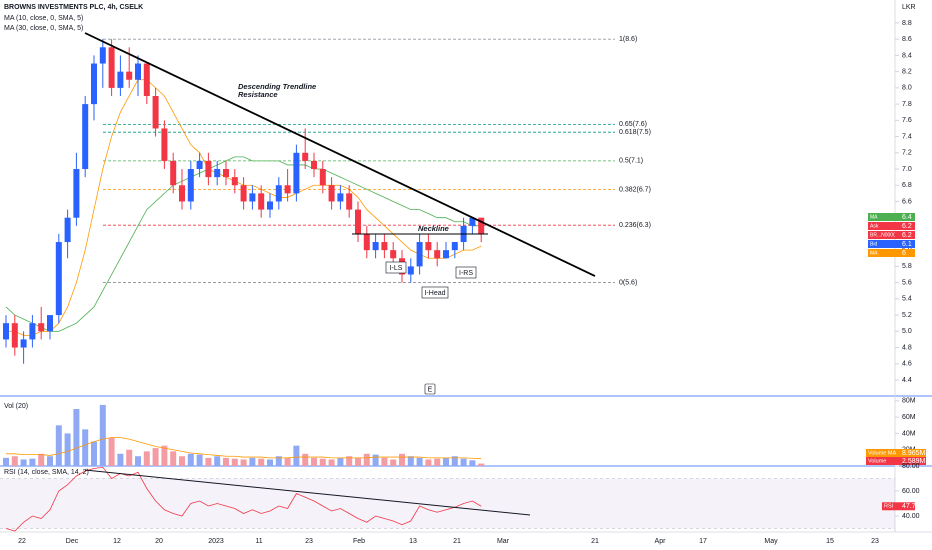 Image resolution: width=932 pixels, height=550 pixels. What do you see at coordinates (874, 253) in the screenshot?
I see `price-label-name: MA` at bounding box center [874, 253].